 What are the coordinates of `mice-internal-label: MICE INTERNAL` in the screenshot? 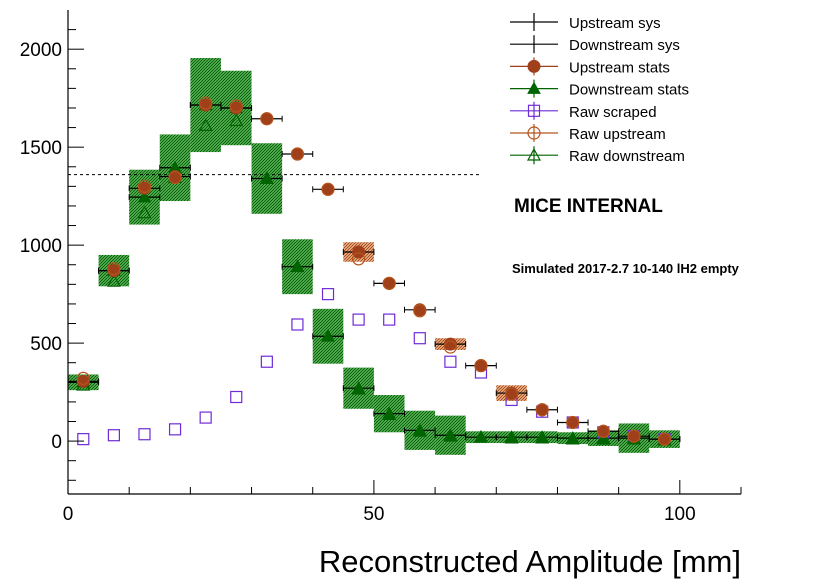 It's located at (588, 206).